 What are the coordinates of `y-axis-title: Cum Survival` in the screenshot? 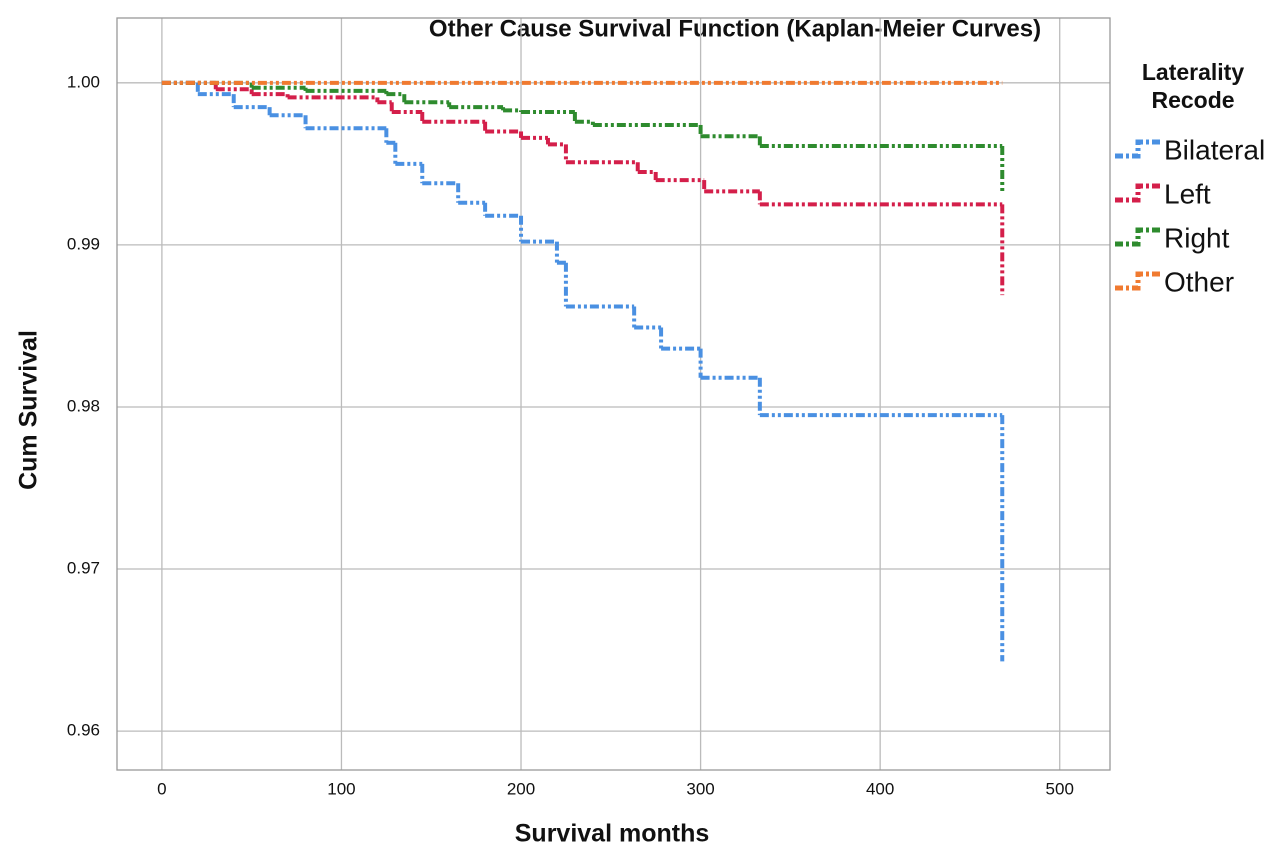 It's located at (29, 410).